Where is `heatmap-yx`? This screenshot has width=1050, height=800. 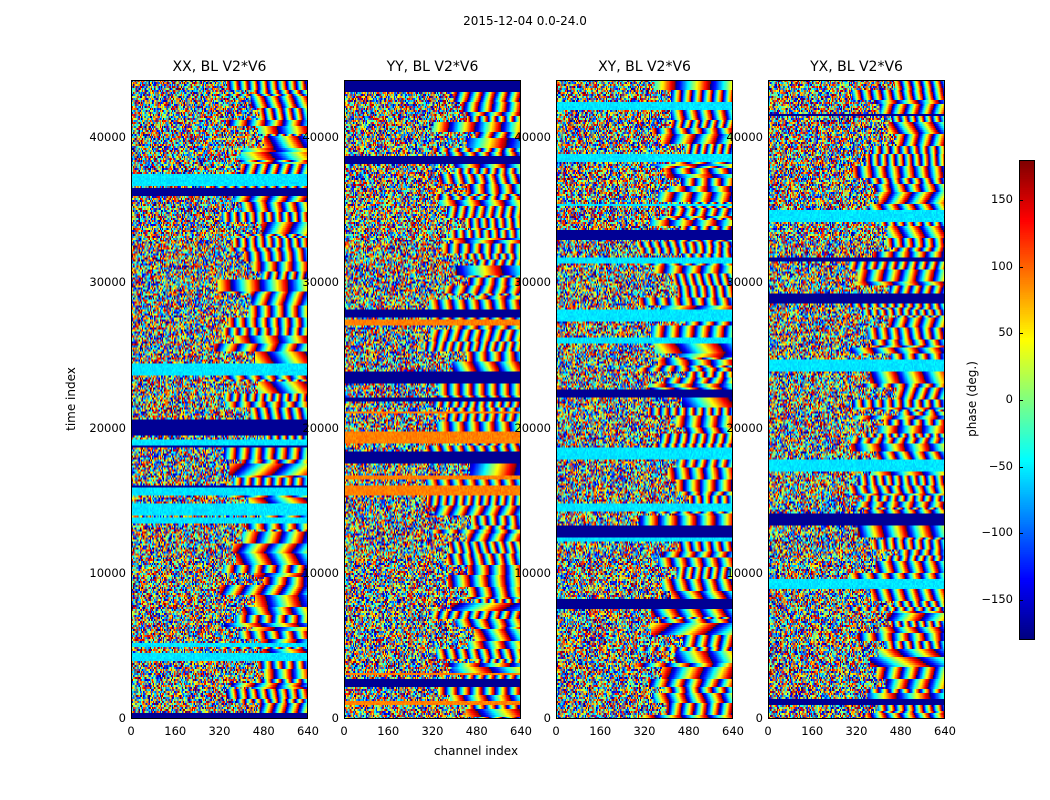
heatmap-yx is located at coordinates (856, 399).